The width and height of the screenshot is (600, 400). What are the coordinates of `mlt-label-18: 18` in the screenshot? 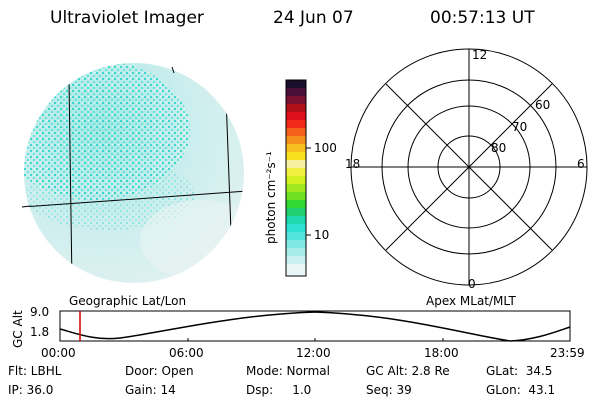 It's located at (353, 164).